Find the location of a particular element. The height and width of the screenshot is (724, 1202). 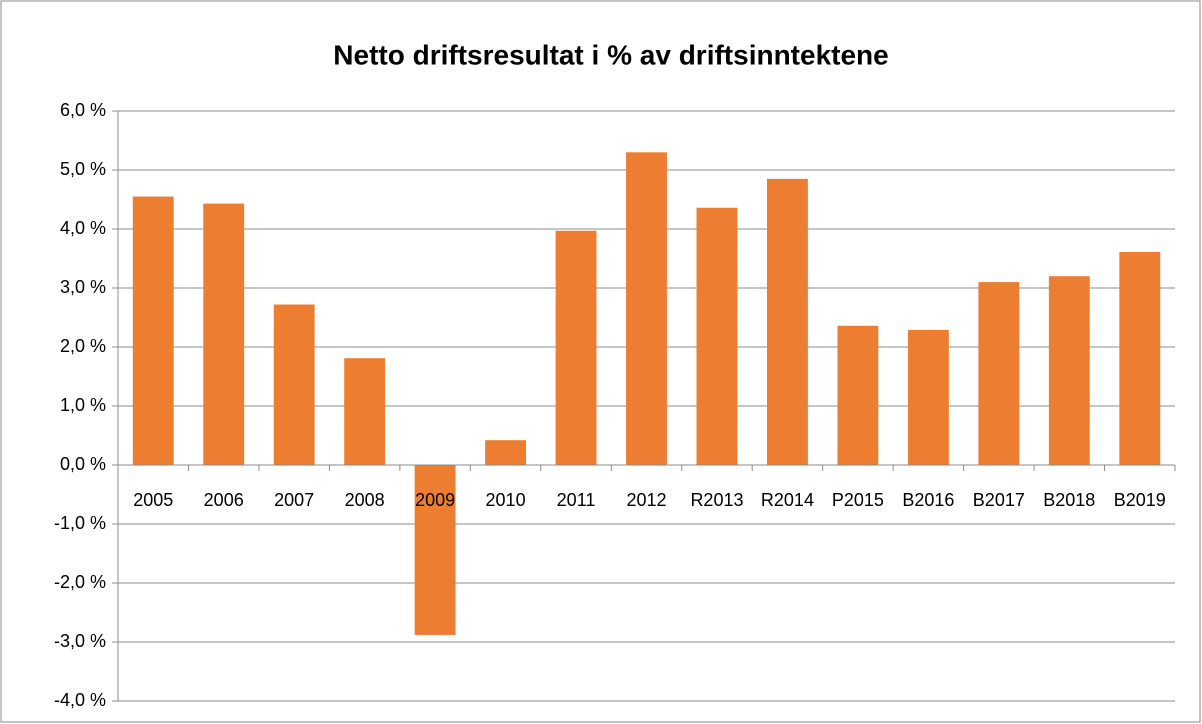

x-tick-label: 2007 is located at coordinates (294, 500).